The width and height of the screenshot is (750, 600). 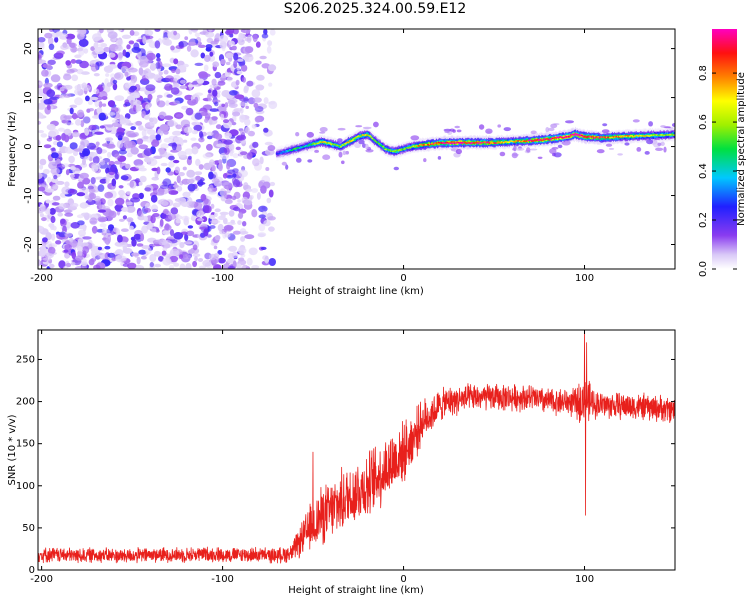 I want to click on y-tick-label: 150, so click(x=25, y=444).